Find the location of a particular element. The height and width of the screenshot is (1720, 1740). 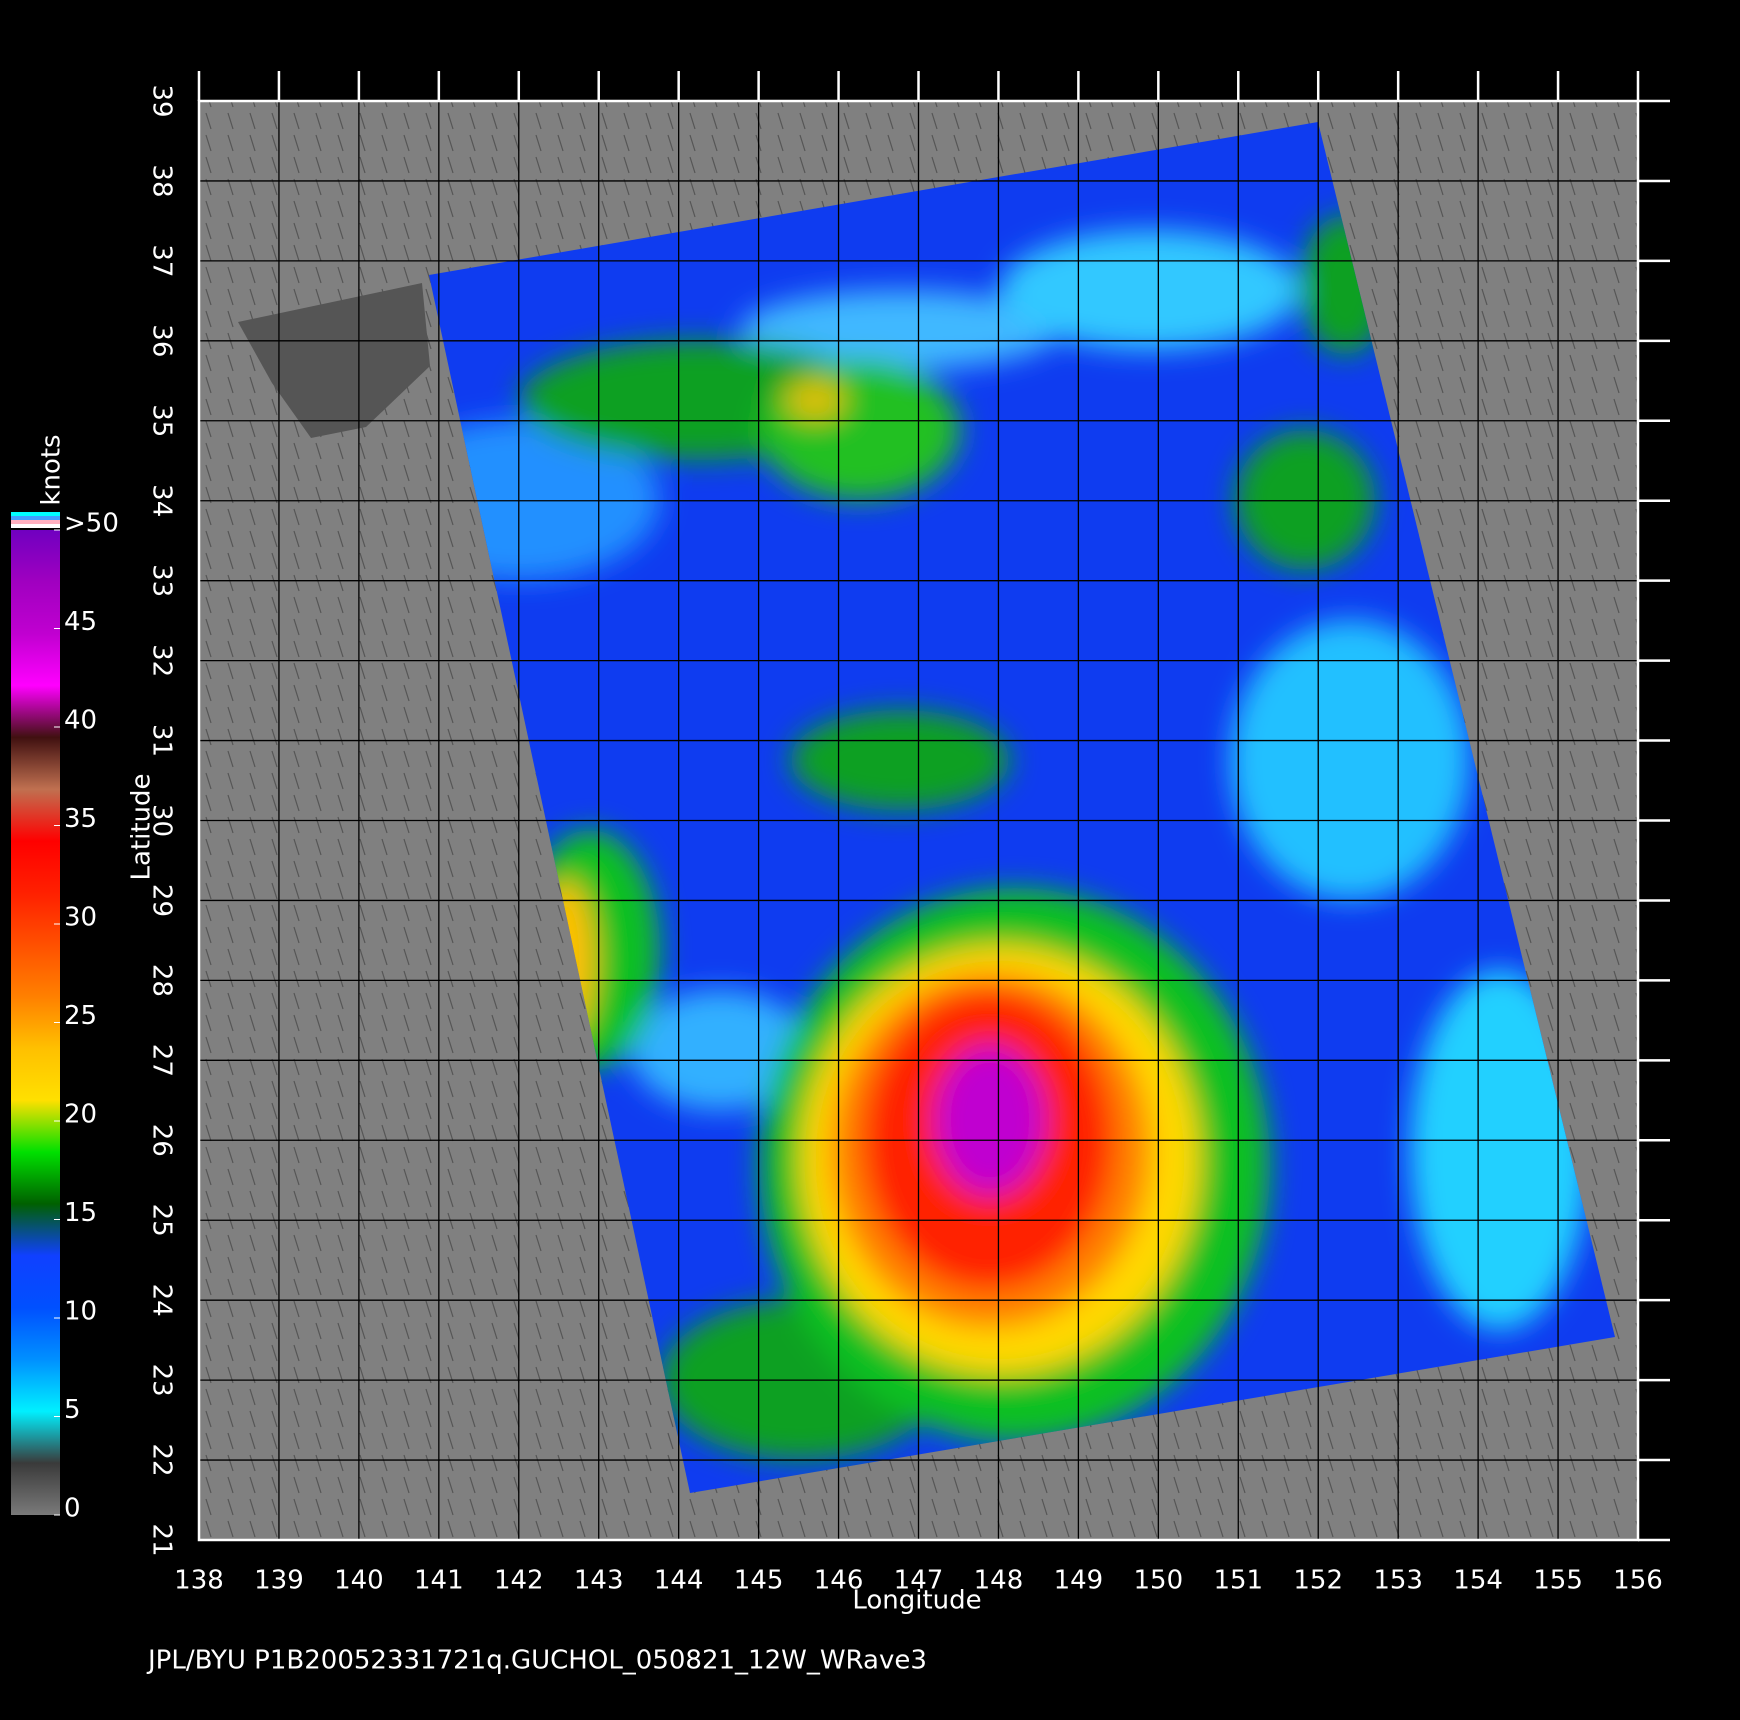

x-axis-label: Longitude is located at coordinates (916, 1601).